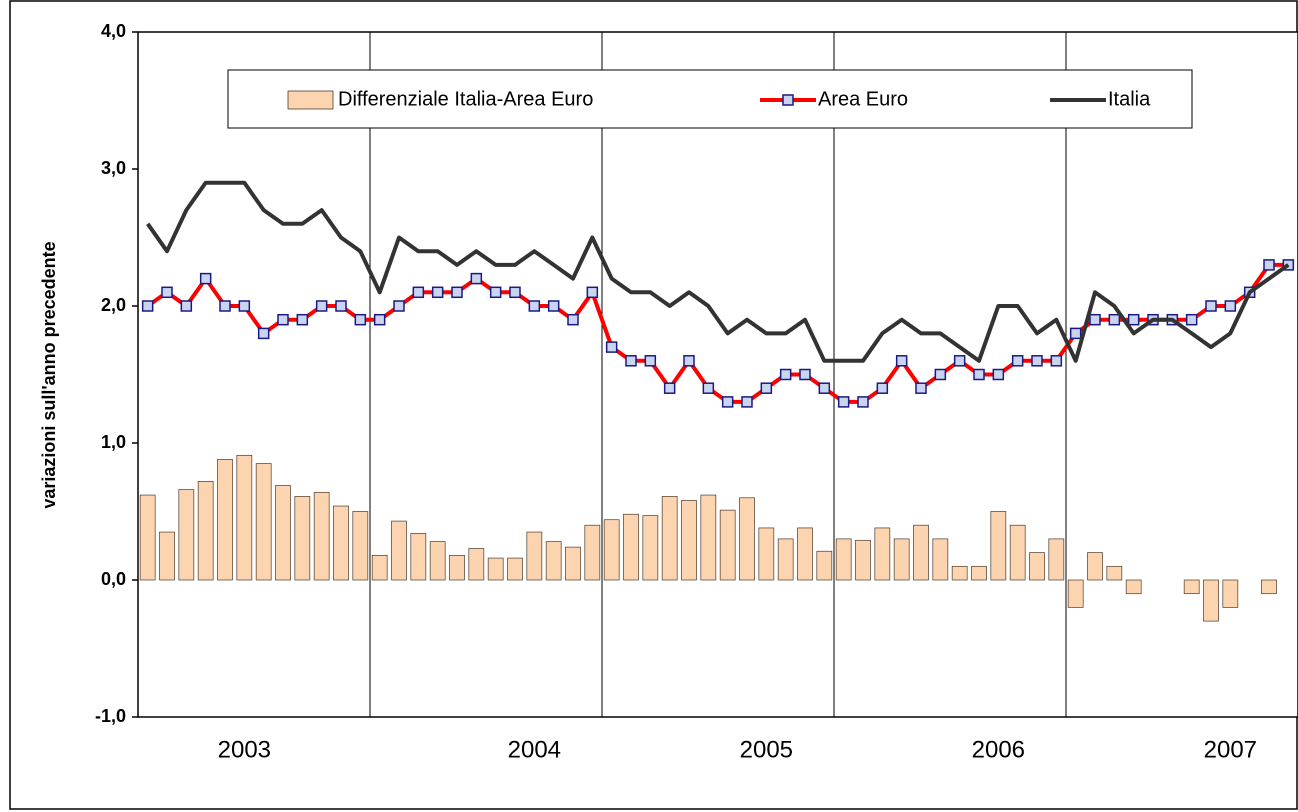 This screenshot has width=1298, height=812. I want to click on legend-label: Area Euro, so click(863, 99).